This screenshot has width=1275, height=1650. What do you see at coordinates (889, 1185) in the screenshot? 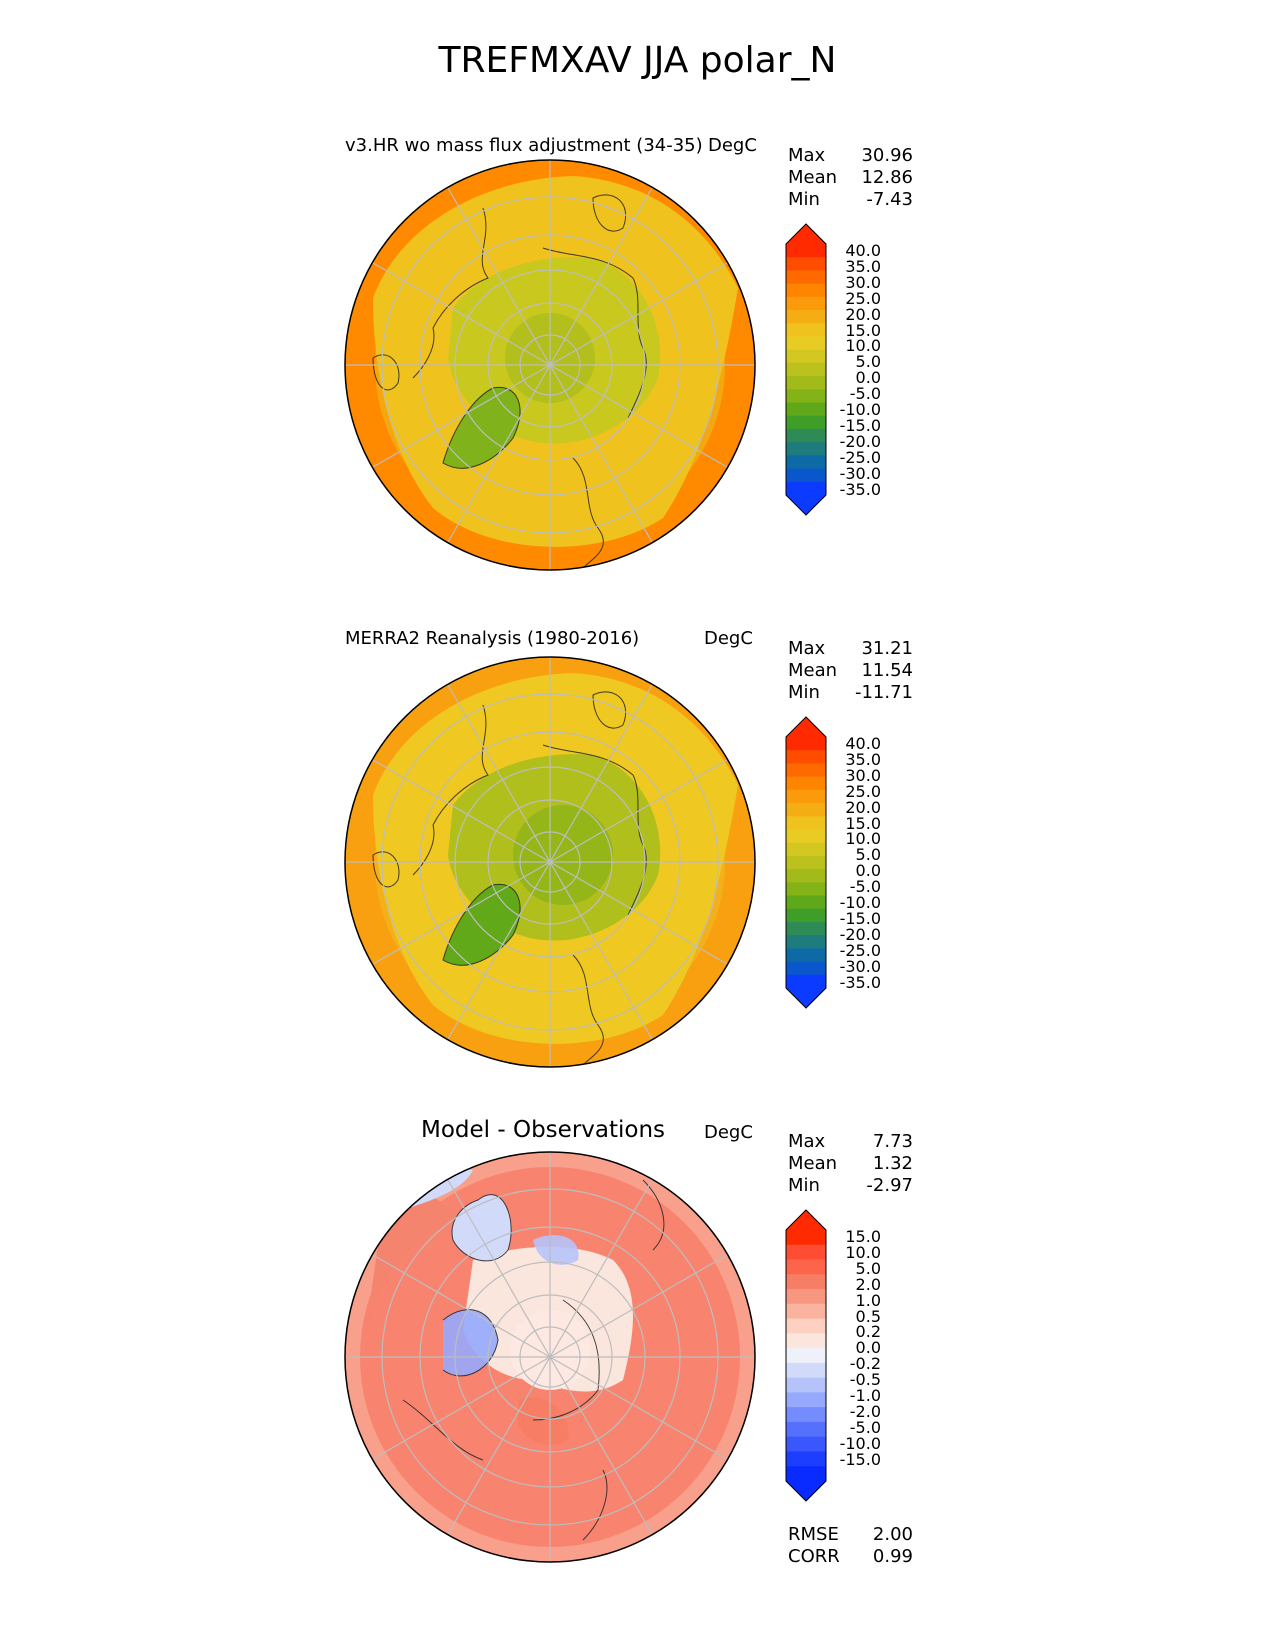
I see `stat-value: -2.97` at bounding box center [889, 1185].